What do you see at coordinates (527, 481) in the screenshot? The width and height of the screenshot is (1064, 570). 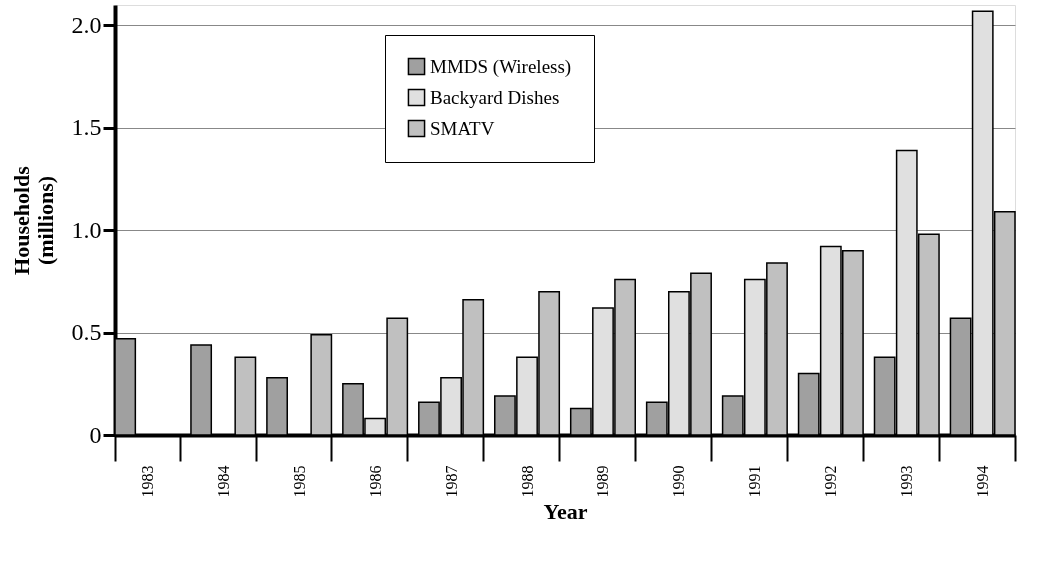 I see `x-tick-label: 1988` at bounding box center [527, 481].